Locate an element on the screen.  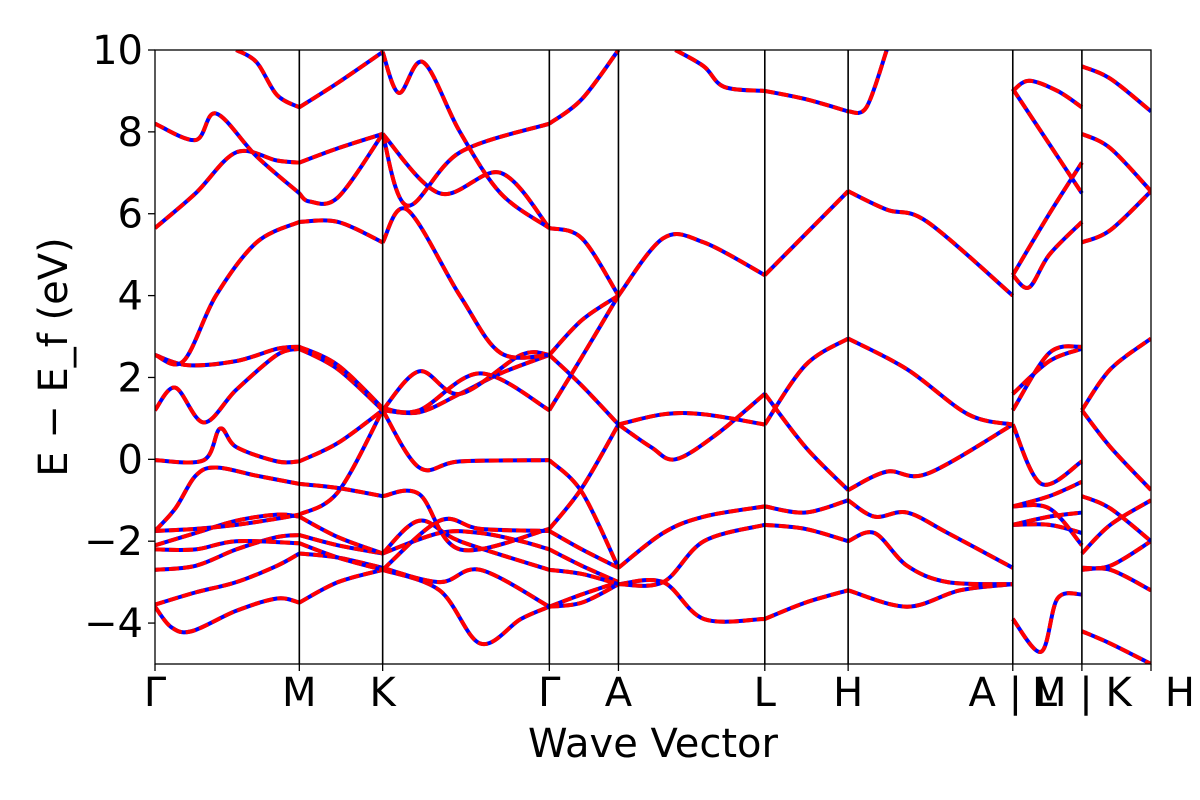
band-spin-down-K-Γ-8 is located at coordinates (465, 381).